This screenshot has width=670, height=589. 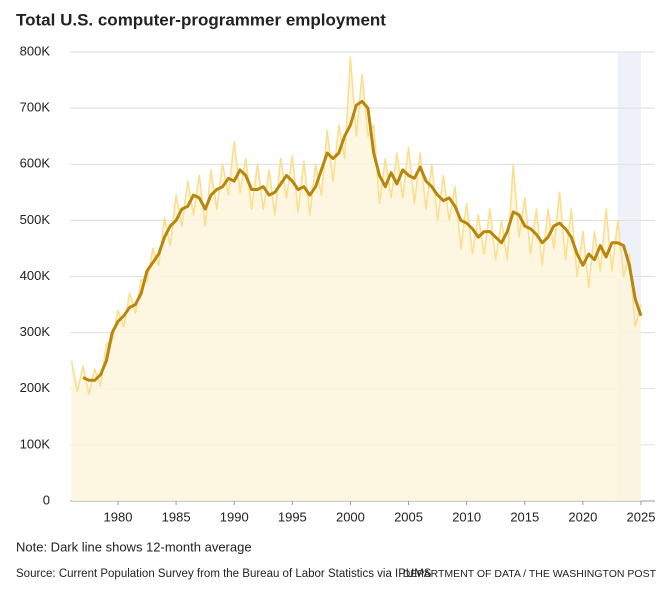 What do you see at coordinates (46, 499) in the screenshot?
I see `y-tick-label: 0` at bounding box center [46, 499].